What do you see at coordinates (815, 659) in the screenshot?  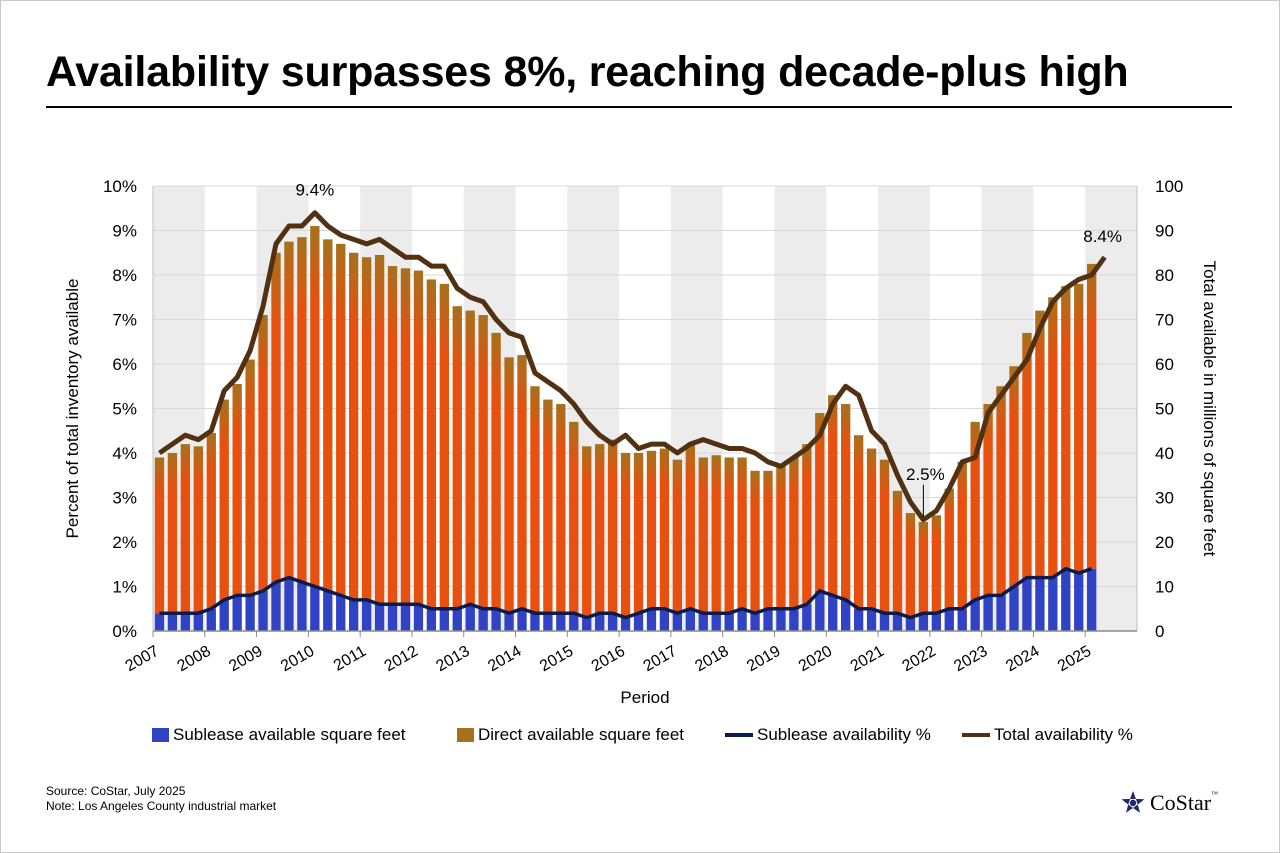 I see `x-tick-label: 2020` at bounding box center [815, 659].